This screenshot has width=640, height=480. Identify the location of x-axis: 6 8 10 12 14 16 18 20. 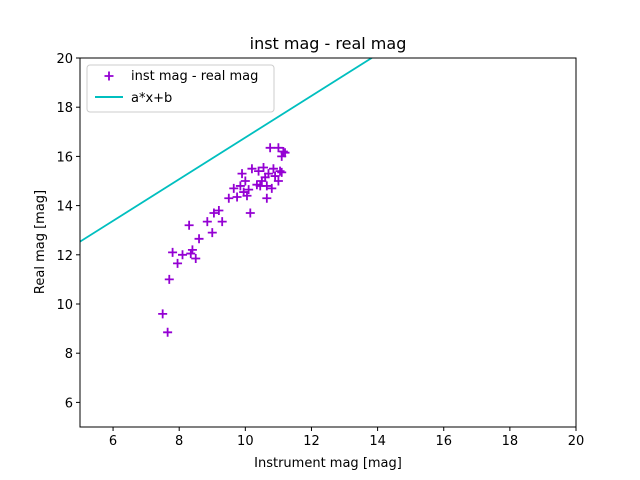
(346, 438).